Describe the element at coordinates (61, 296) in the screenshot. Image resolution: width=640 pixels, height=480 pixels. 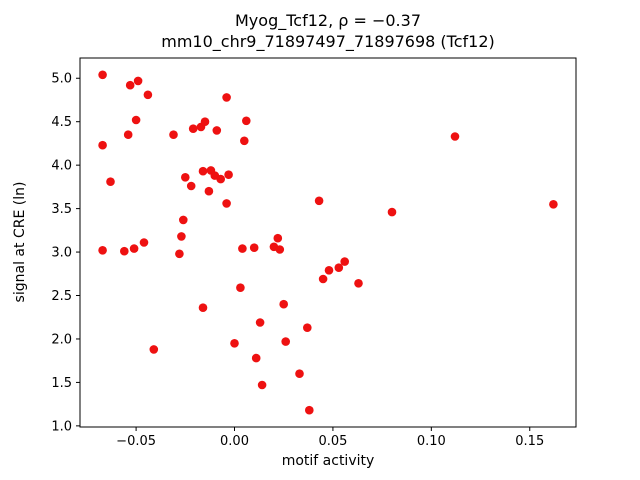
I see `y-tick-label: 2.5` at that location.